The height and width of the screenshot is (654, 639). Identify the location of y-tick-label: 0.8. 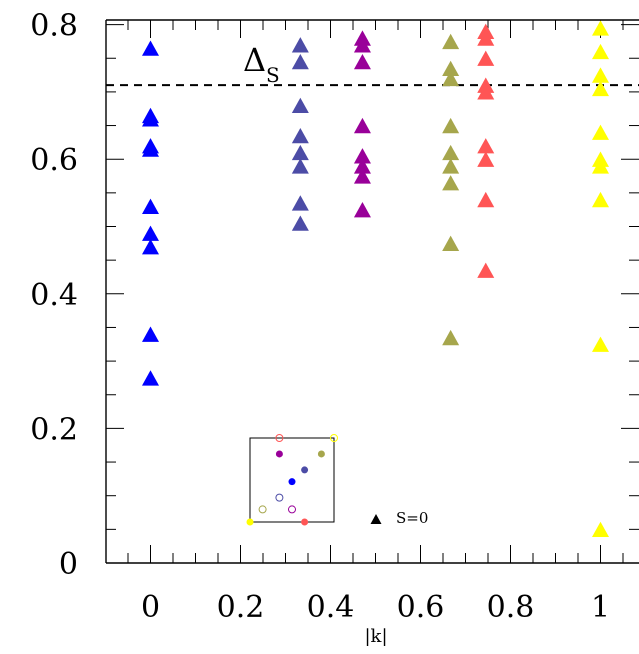
(54, 26).